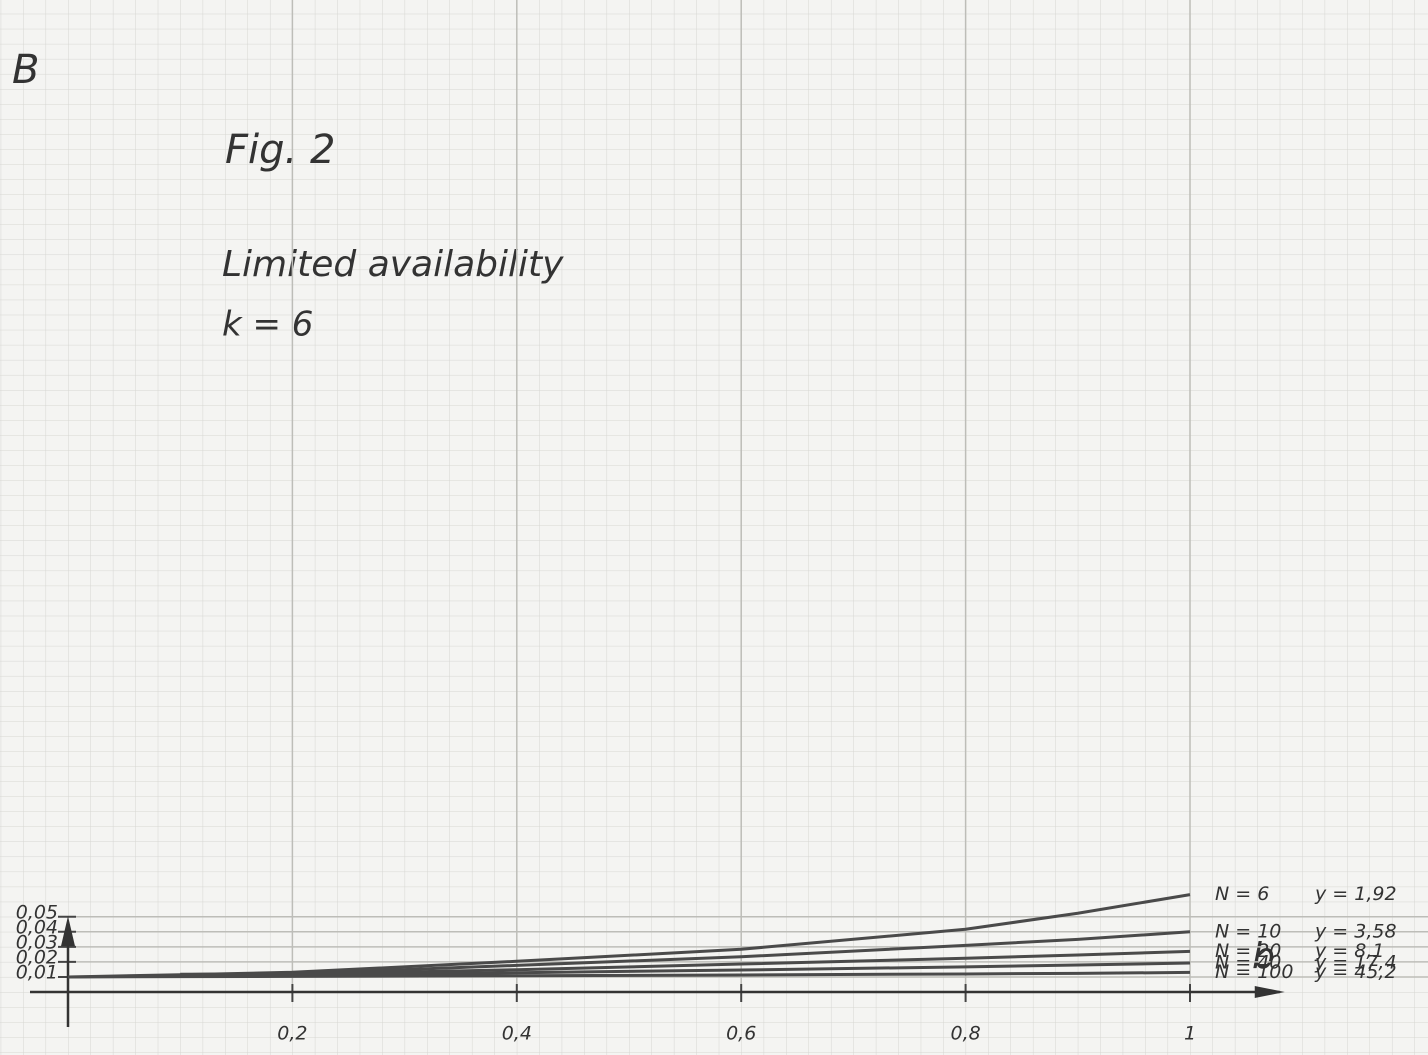 The height and width of the screenshot is (1055, 1428). What do you see at coordinates (37, 972) in the screenshot?
I see `y-tick-label: 0,01` at bounding box center [37, 972].